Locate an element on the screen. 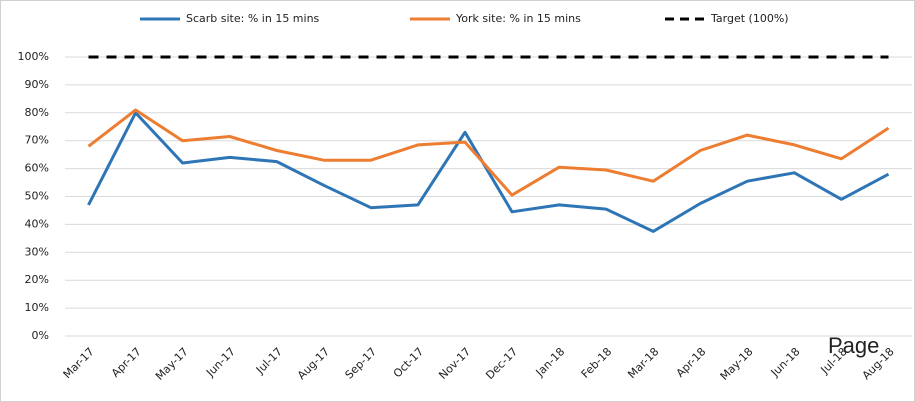 The height and width of the screenshot is (402, 915). y-tick-label: 20% is located at coordinates (37, 279).